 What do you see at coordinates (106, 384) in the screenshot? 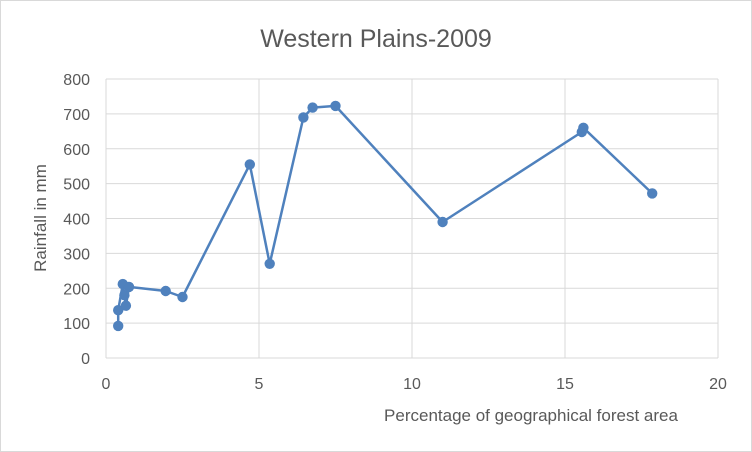
I see `x-tick-label: 0` at bounding box center [106, 384].